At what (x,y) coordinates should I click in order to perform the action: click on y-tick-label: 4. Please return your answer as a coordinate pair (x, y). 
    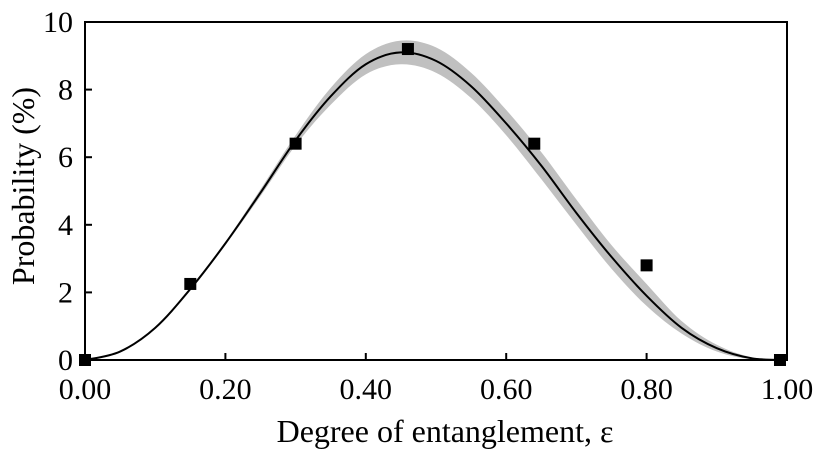
    Looking at the image, I should click on (65, 225).